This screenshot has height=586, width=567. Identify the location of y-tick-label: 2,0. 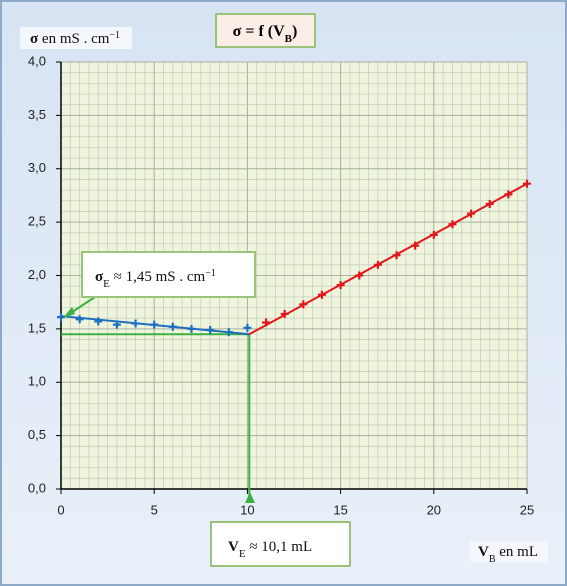
(37, 274).